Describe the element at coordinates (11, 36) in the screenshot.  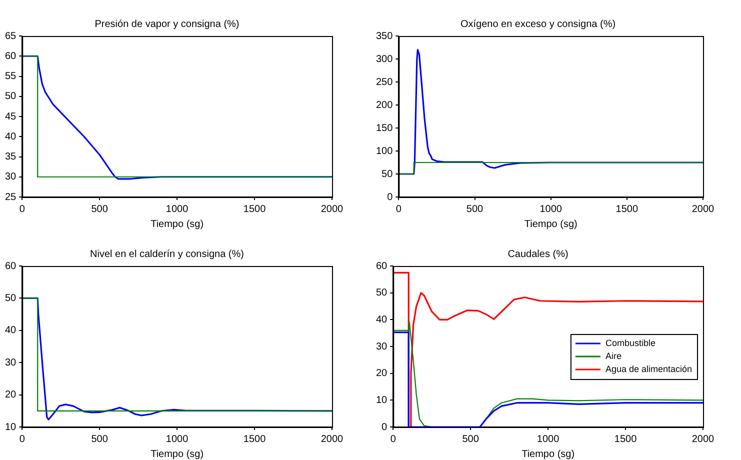
I see `y-tick-label: 65` at that location.